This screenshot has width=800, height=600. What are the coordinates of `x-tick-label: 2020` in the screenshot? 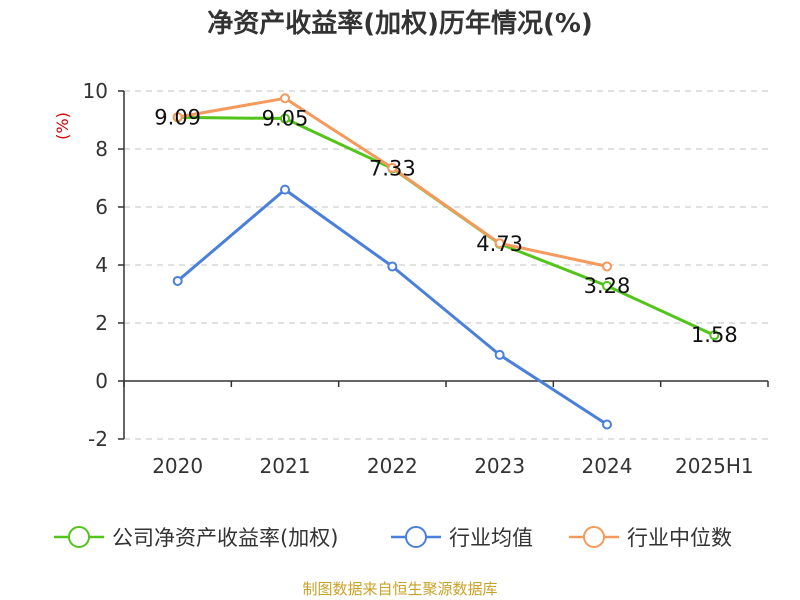 It's located at (177, 466).